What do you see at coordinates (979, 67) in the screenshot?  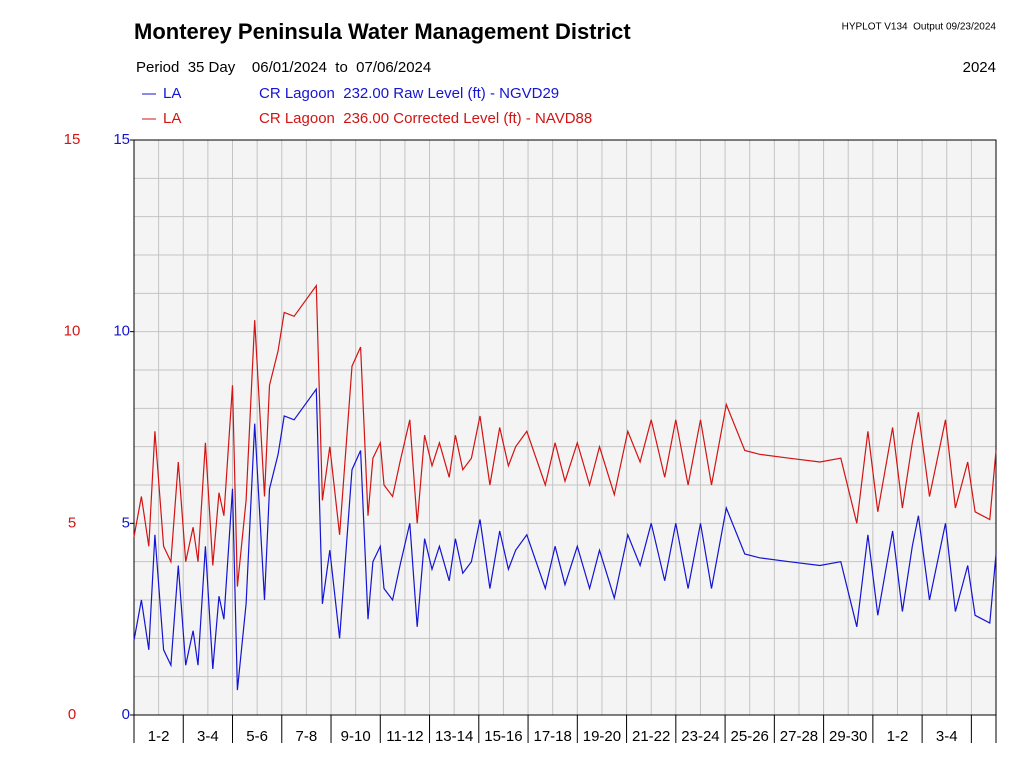 I see `year-label: 2024` at bounding box center [979, 67].